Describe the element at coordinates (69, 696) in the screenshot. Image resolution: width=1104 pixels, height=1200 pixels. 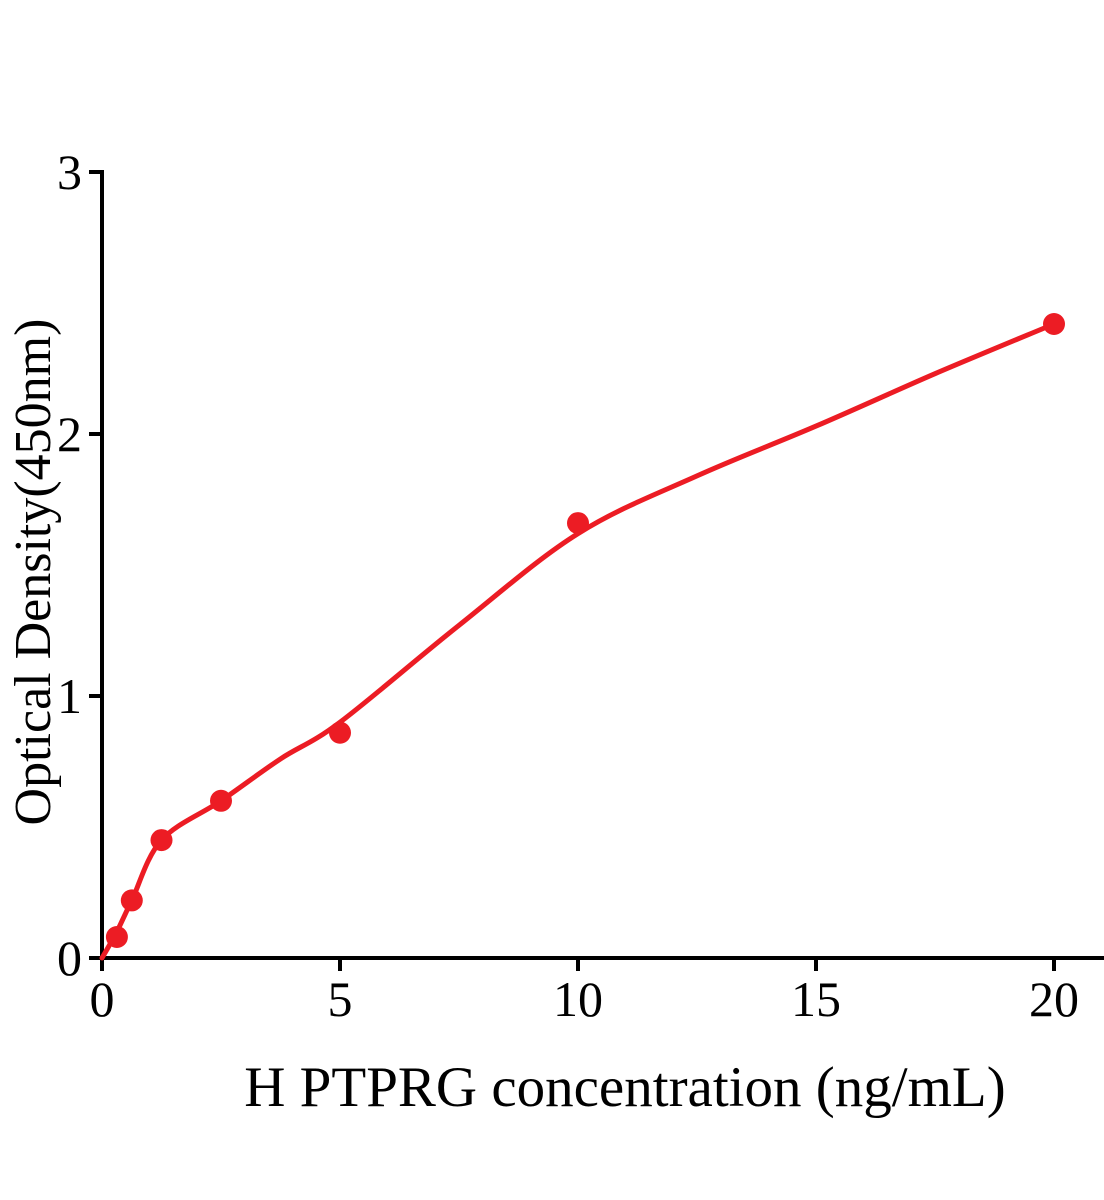
I see `y-tick-label: 1` at that location.